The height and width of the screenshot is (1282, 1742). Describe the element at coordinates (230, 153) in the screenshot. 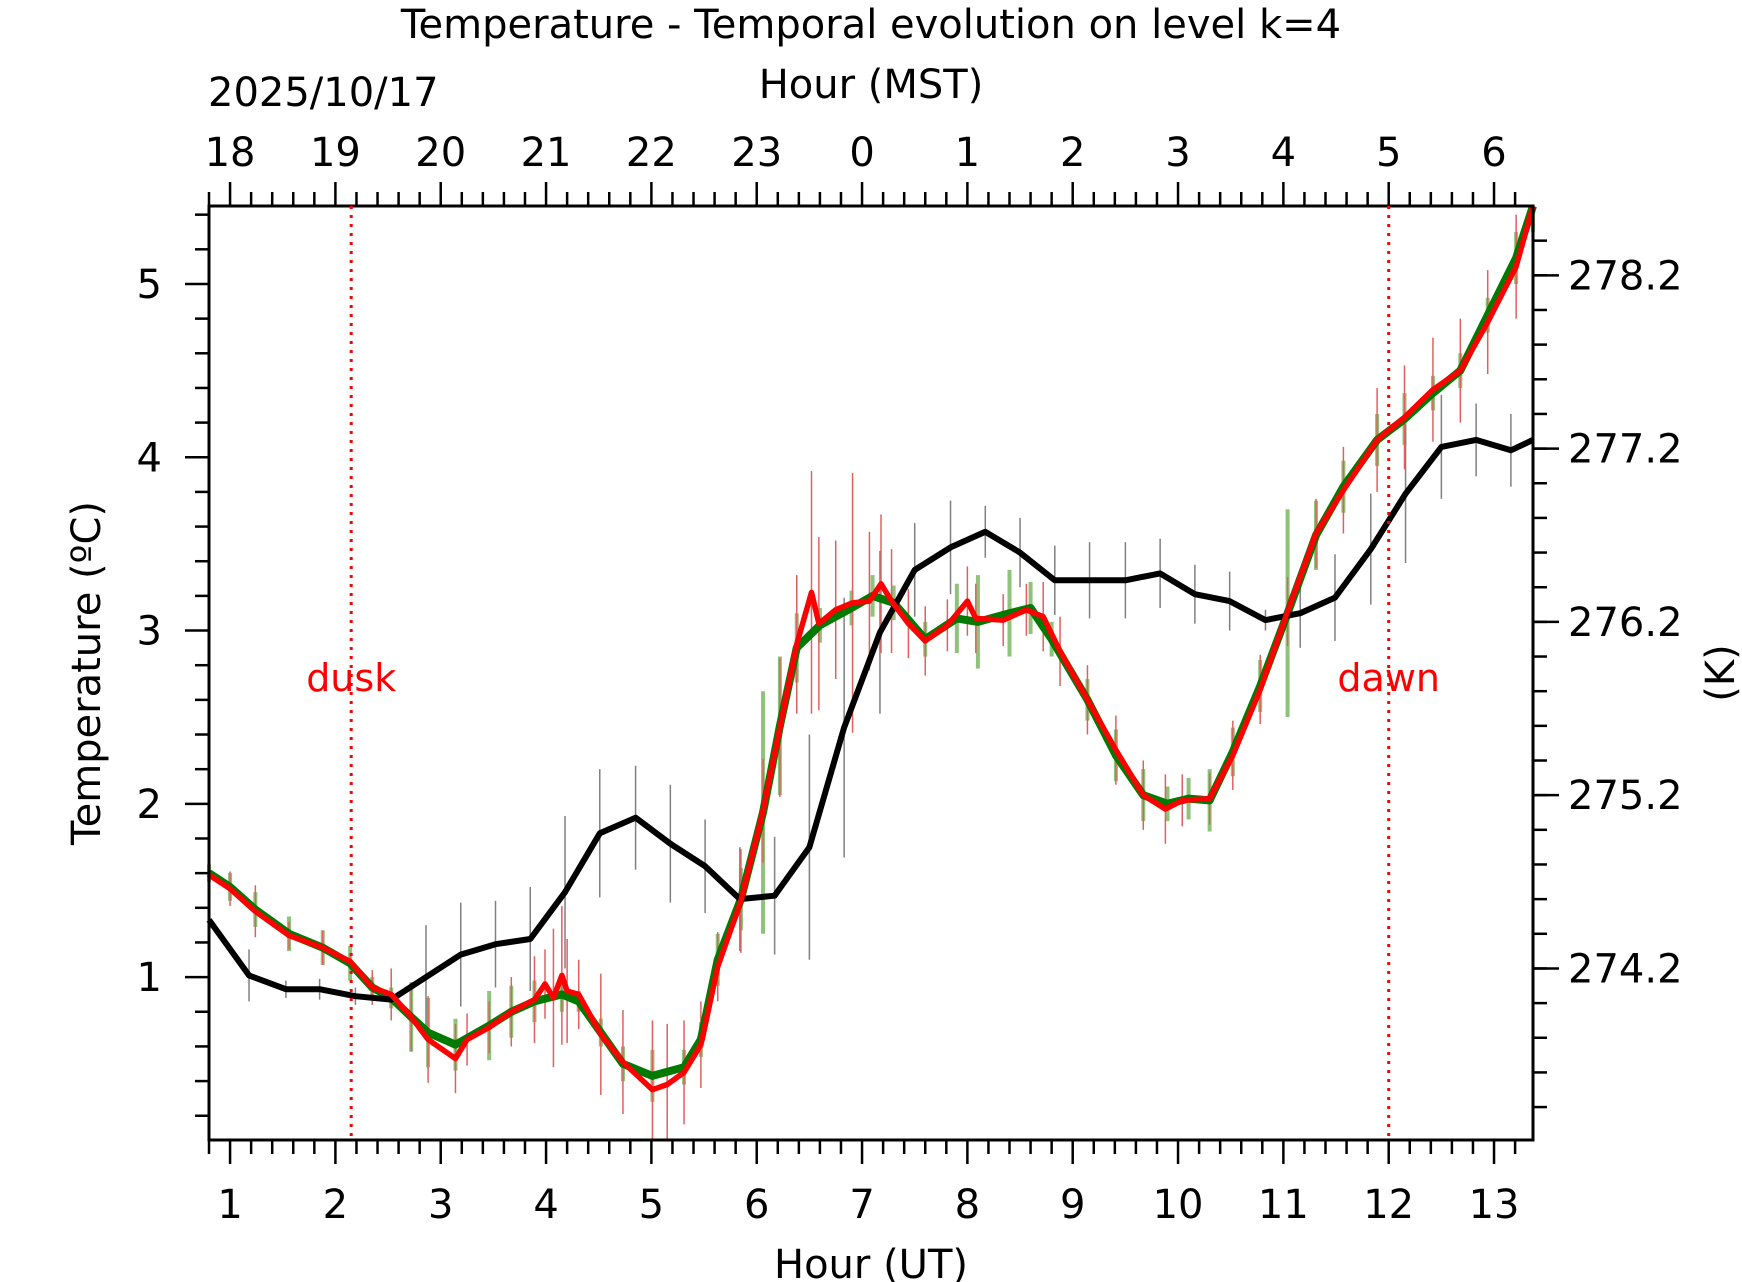

I see `x-top-tick-label: 18` at that location.